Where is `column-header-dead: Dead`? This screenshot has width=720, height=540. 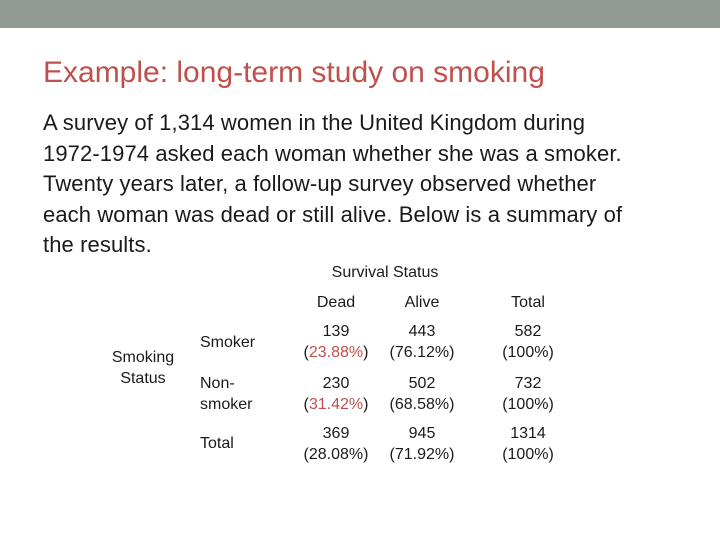 column-header-dead: Dead is located at coordinates (336, 302).